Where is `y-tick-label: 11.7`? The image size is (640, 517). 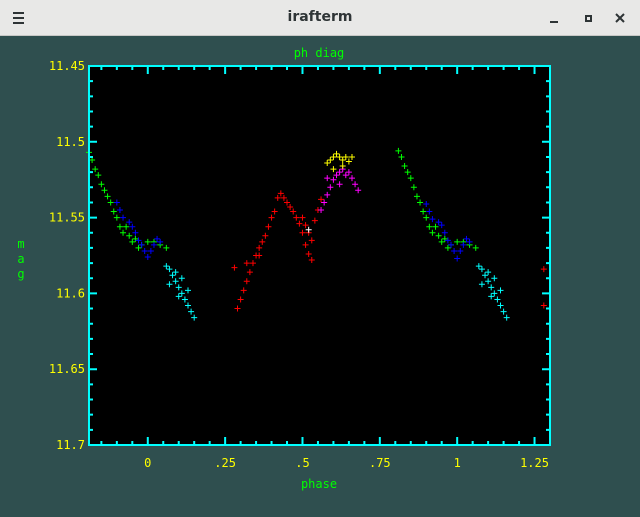
y-tick-label: 11.7 is located at coordinates (70, 445).